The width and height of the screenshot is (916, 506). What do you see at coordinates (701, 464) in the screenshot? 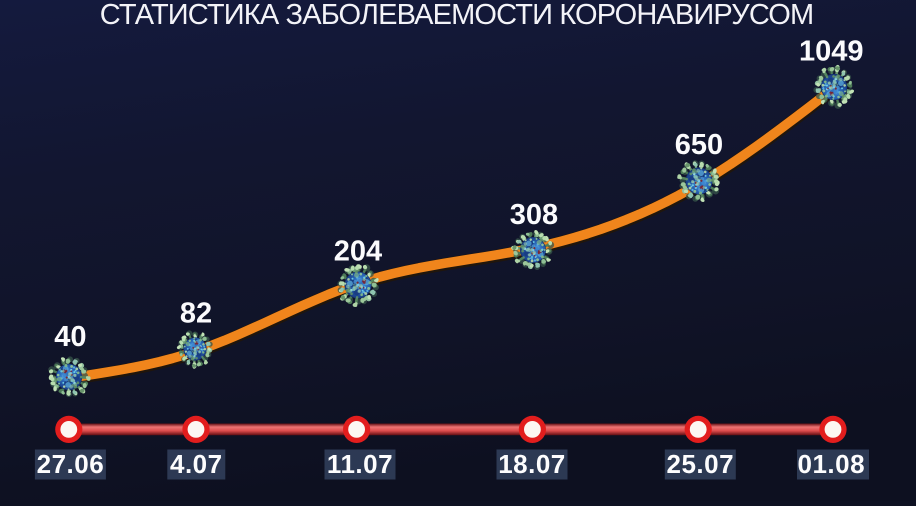
I see `svg-text: 25.07` at bounding box center [701, 464].